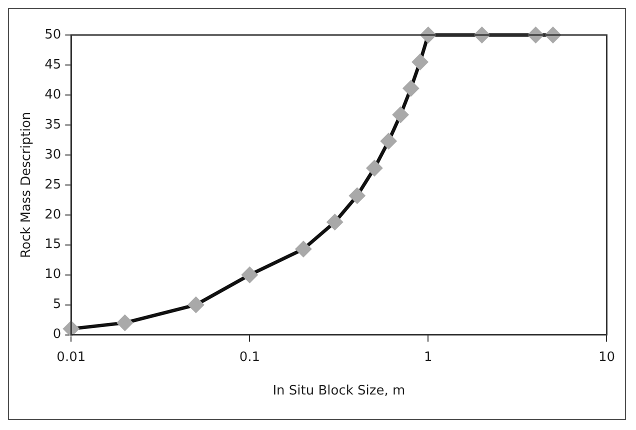 The width and height of the screenshot is (636, 430). I want to click on y-tick-label: 35, so click(53, 124).